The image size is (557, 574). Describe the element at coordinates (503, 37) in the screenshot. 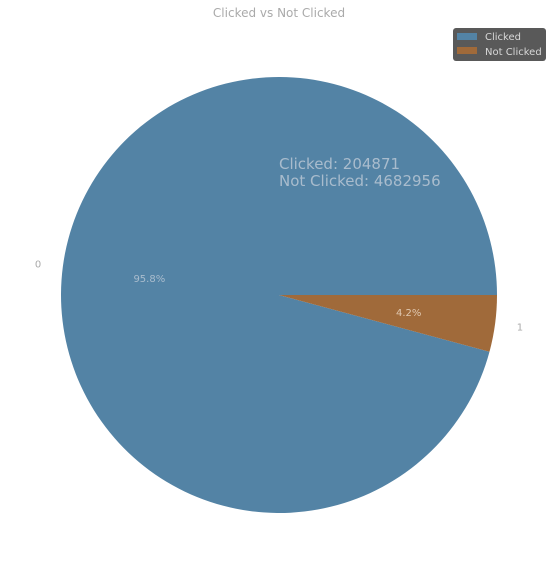

I see `legend-label-clicked: Clicked` at that location.